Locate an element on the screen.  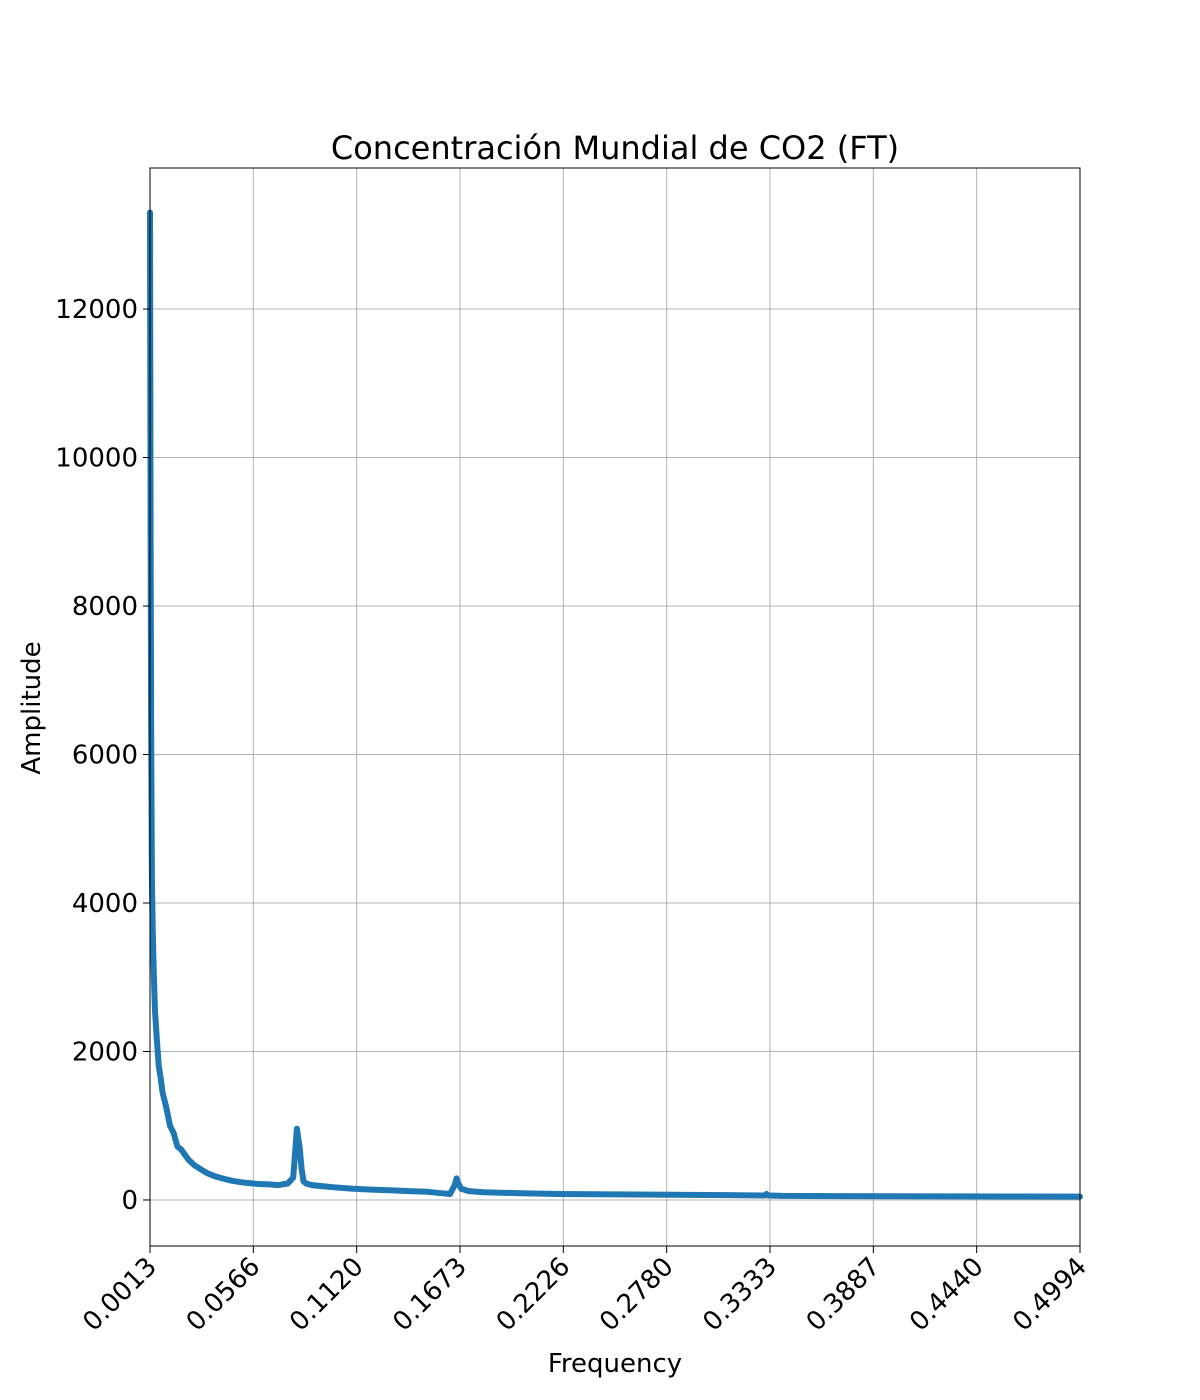
y-axis-label: Amplitude is located at coordinates (32, 707).